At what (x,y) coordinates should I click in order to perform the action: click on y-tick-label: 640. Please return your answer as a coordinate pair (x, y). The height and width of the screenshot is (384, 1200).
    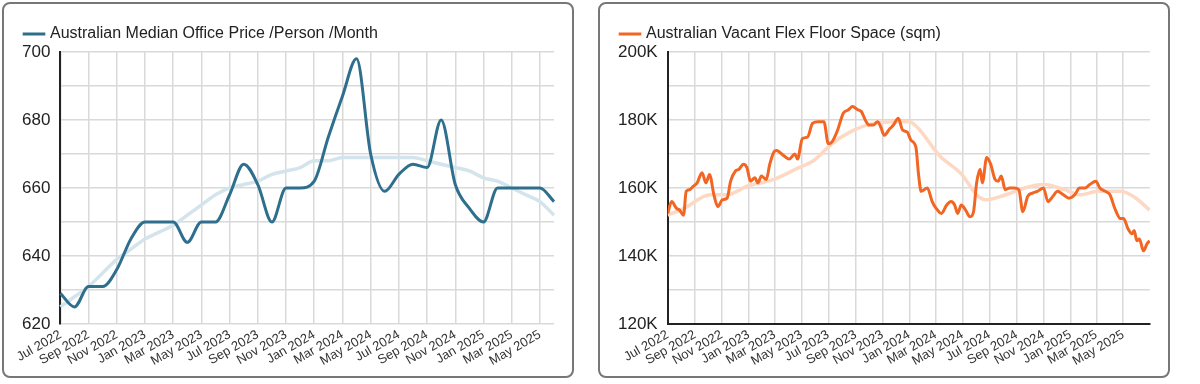
    Looking at the image, I should click on (36, 255).